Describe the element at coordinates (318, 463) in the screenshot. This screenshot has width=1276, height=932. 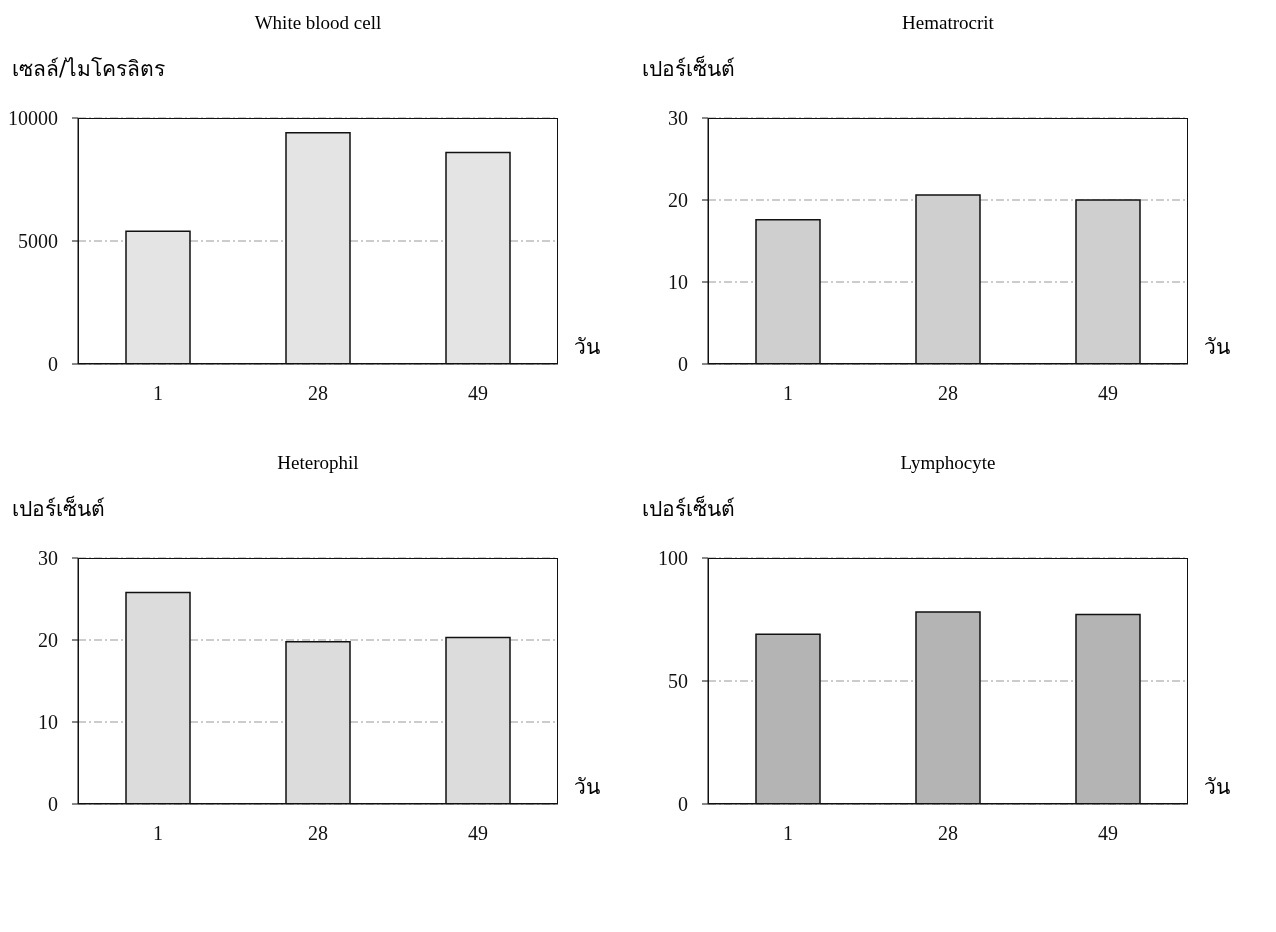
I see `chart-title: Heterophil` at that location.